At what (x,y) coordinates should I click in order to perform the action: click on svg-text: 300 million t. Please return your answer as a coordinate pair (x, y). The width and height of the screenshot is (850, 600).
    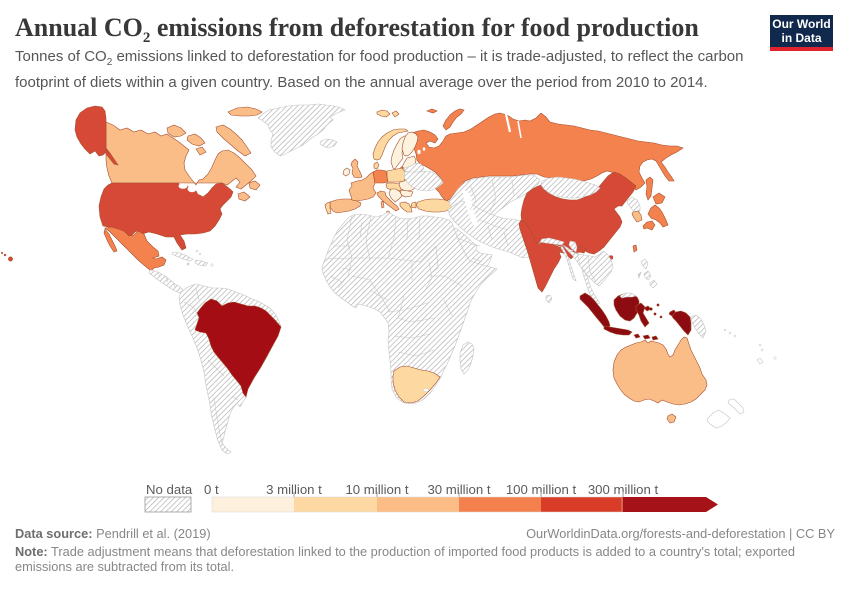
    Looking at the image, I should click on (623, 489).